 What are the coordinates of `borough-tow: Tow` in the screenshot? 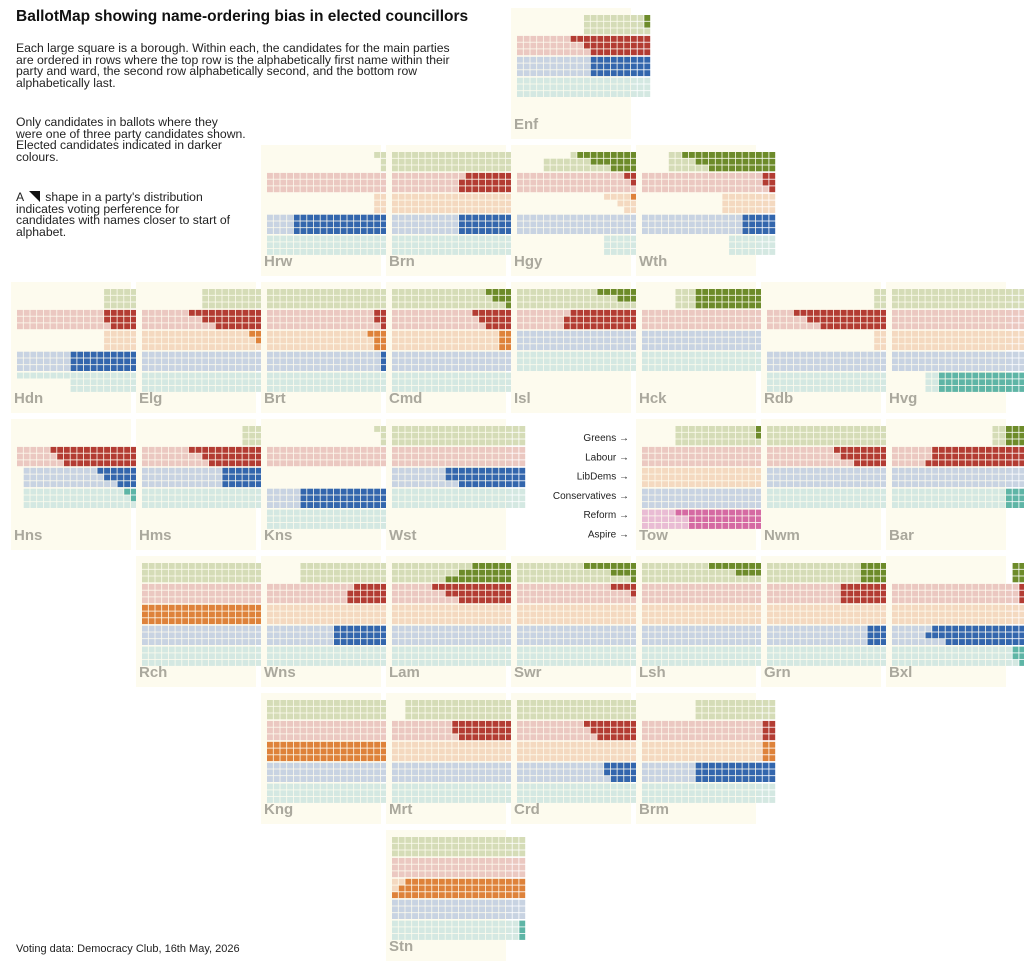 It's located at (706, 484).